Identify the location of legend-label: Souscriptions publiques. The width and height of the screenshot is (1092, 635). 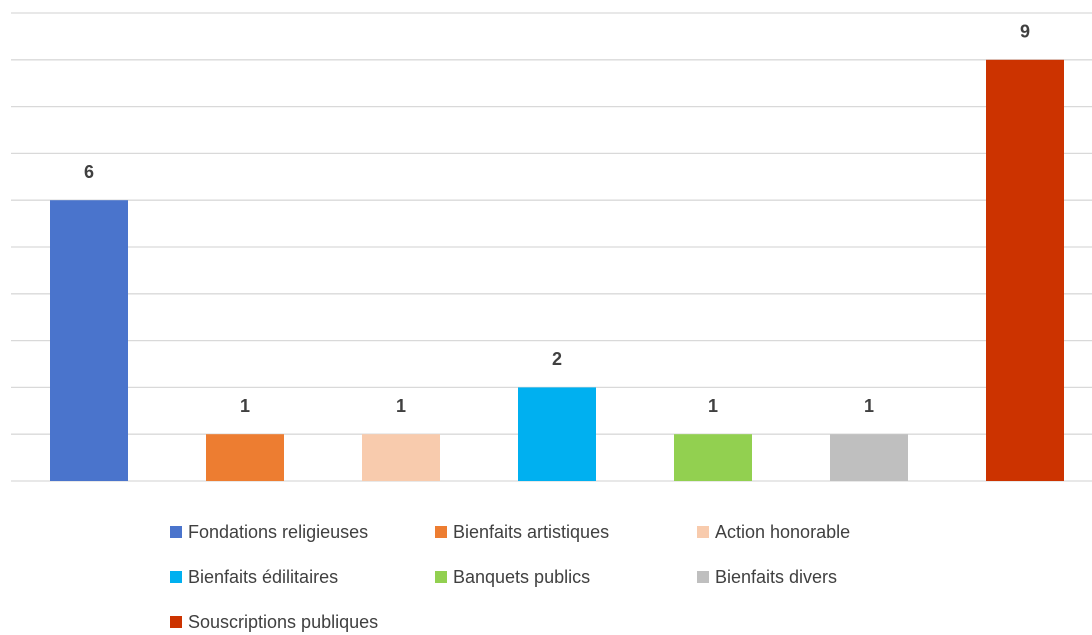
(283, 622).